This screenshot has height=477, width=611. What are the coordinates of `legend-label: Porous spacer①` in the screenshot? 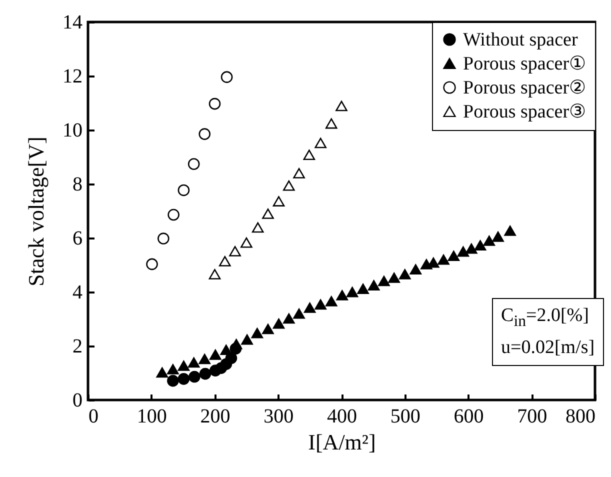 It's located at (524, 64).